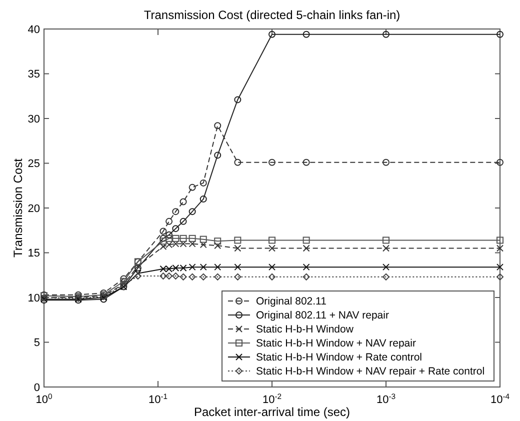 This screenshot has height=421, width=520. Describe the element at coordinates (34, 30) in the screenshot. I see `y-tick-label: 40` at that location.